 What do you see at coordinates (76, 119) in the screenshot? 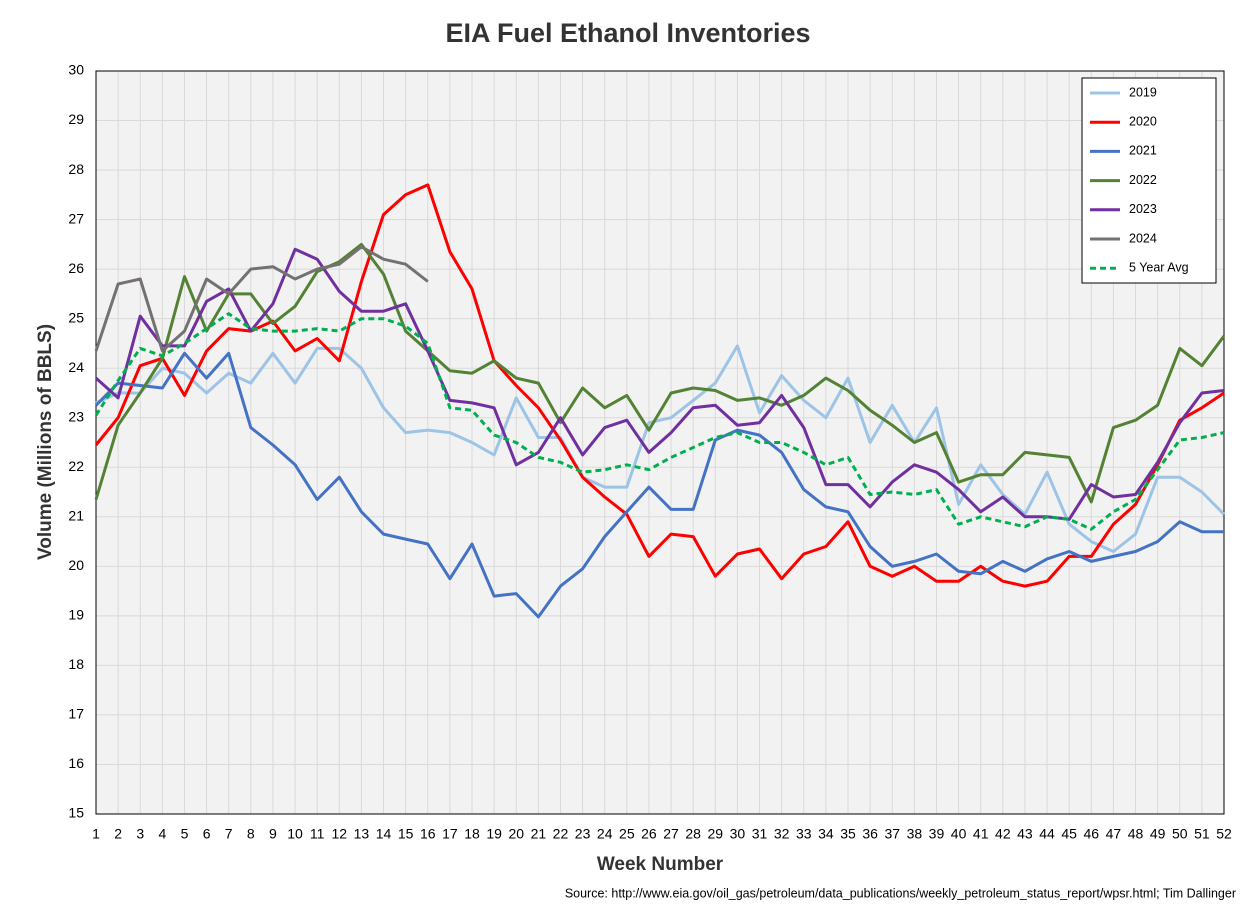
I see `y-tick-label: 29` at bounding box center [76, 119].